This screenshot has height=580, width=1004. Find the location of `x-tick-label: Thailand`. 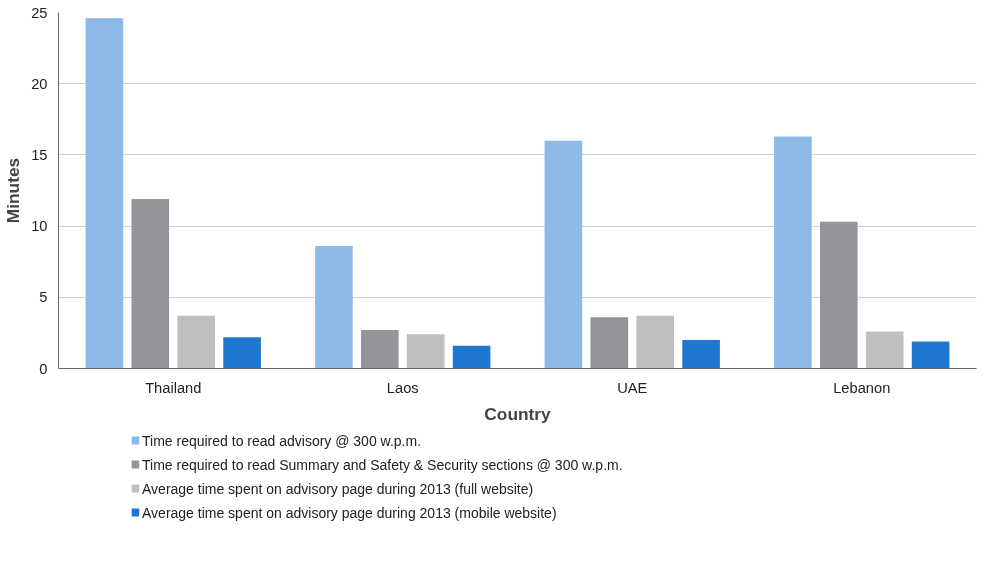

x-tick-label: Thailand is located at coordinates (173, 387).